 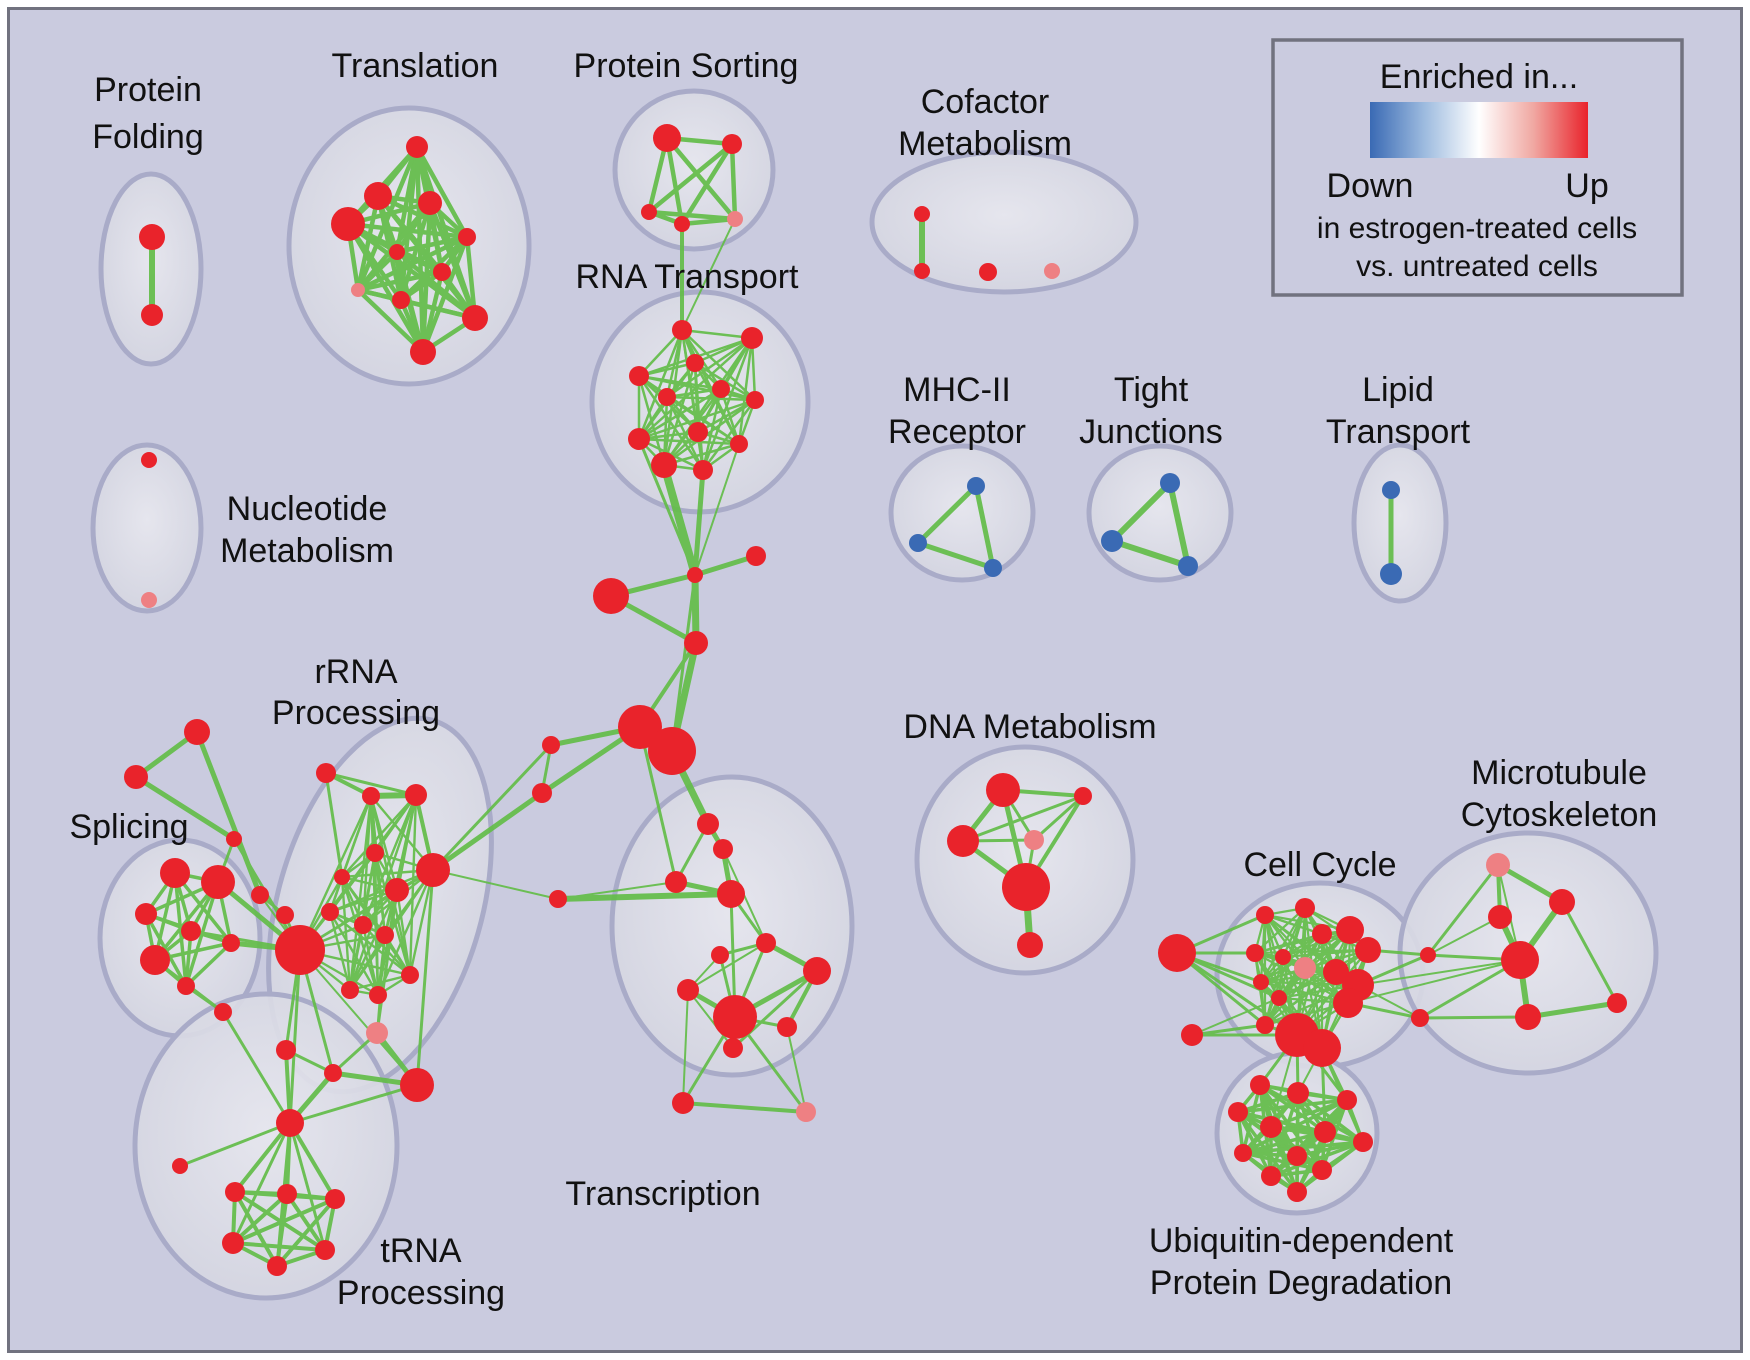 I want to click on gene-set-node-TN3, so click(x=676, y=882).